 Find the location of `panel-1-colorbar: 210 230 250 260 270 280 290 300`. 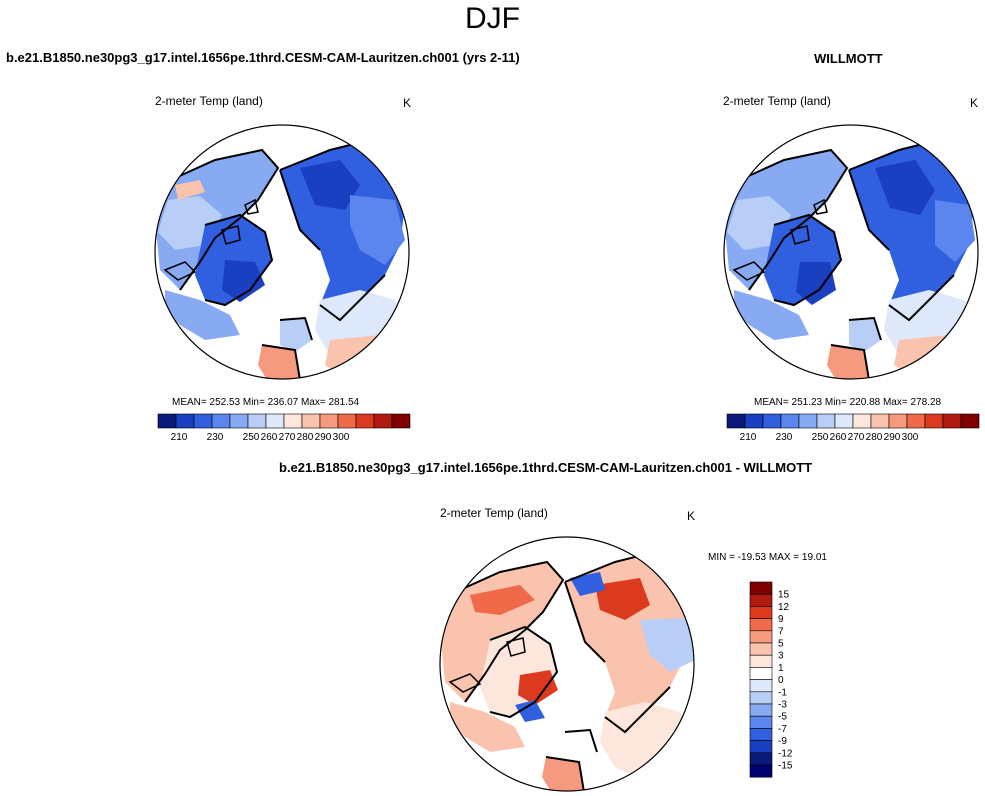

panel-1-colorbar: 210 230 250 260 270 280 290 300 is located at coordinates (284, 428).